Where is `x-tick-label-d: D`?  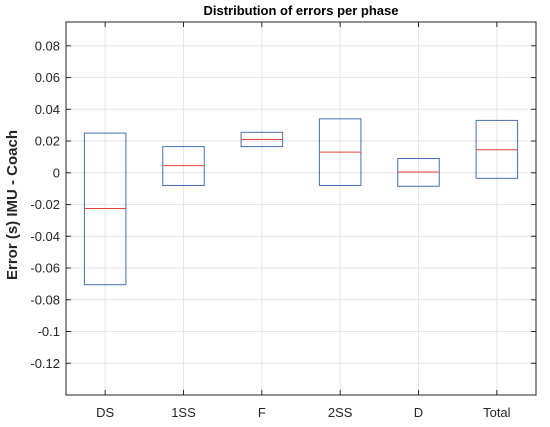
x-tick-label-d: D is located at coordinates (418, 412).